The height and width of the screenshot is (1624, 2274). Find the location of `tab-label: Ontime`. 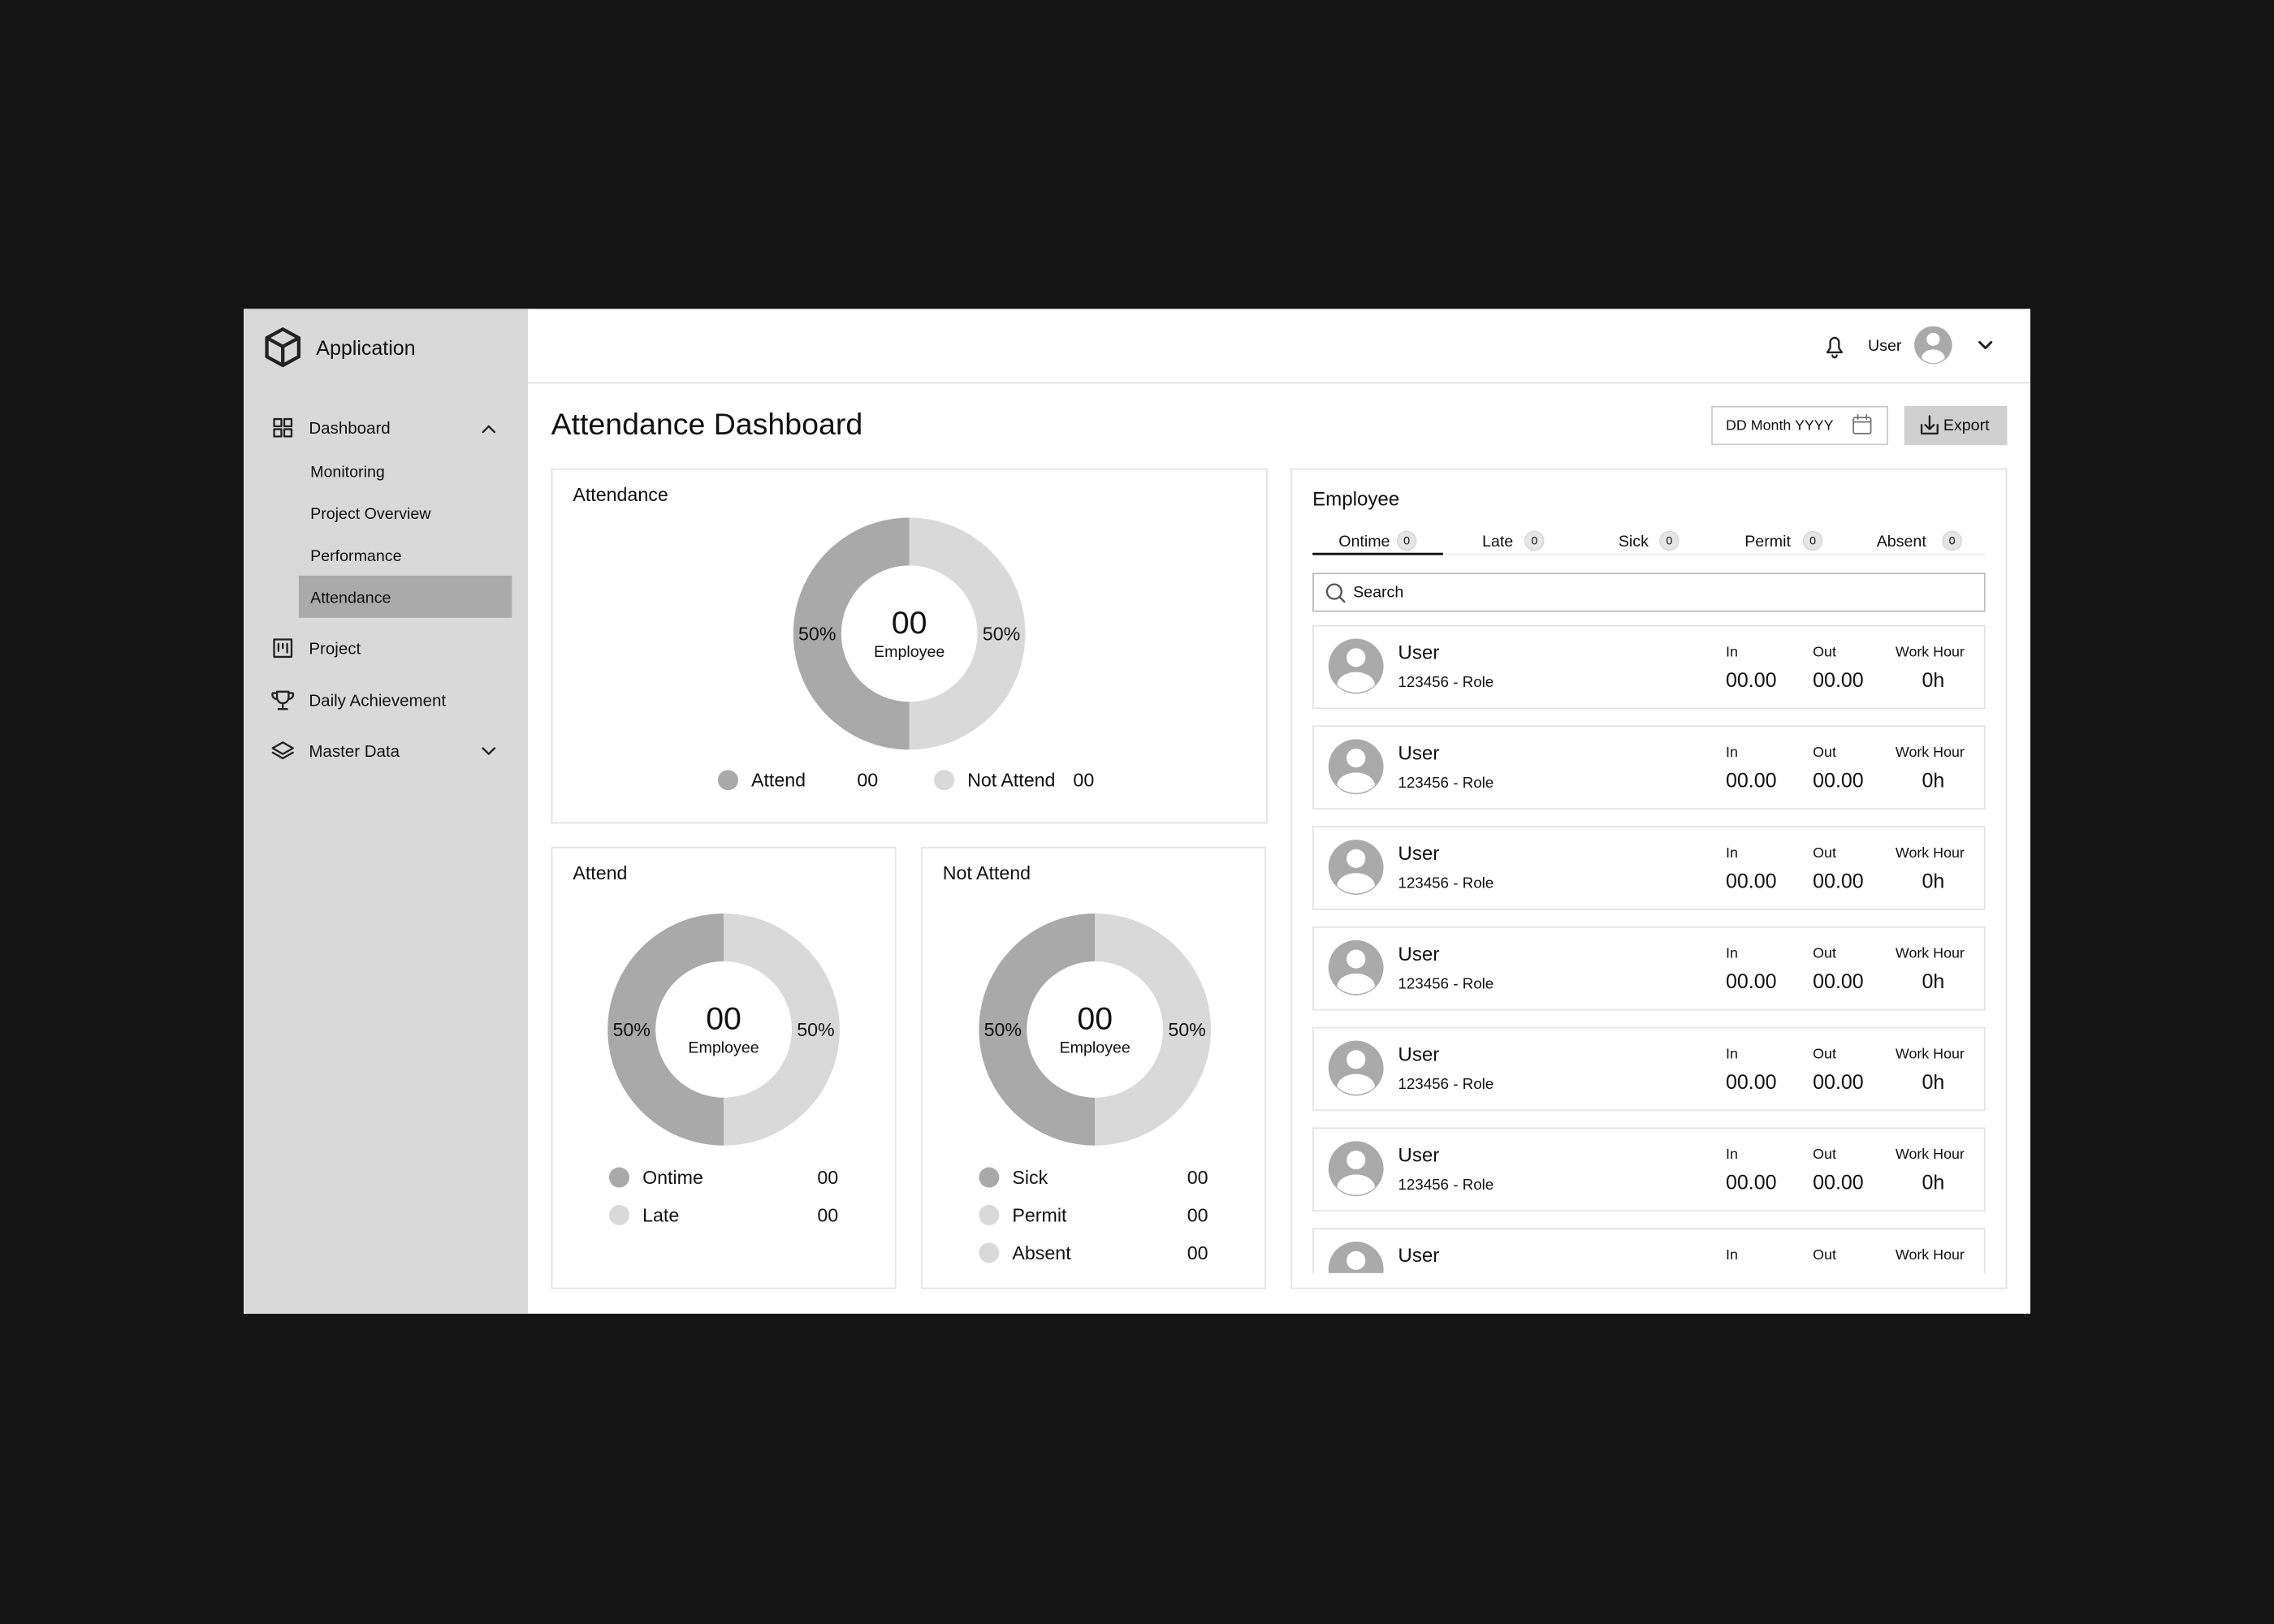

tab-label: Ontime is located at coordinates (1364, 542).